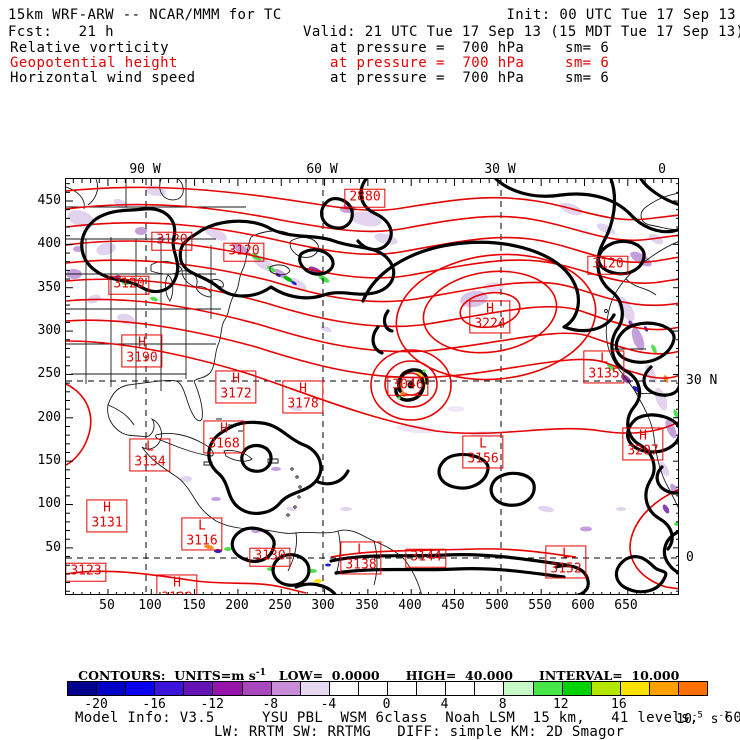 The image size is (740, 740). I want to click on contour-label-2880: 2880, so click(365, 198).